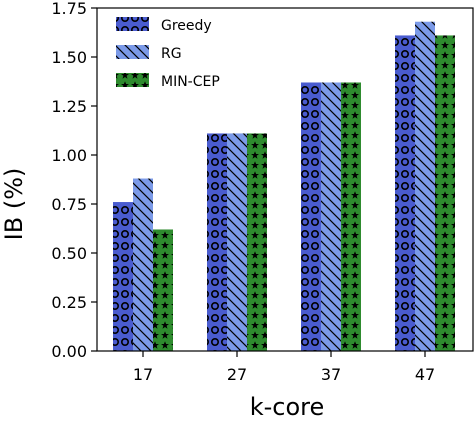  What do you see at coordinates (143, 374) in the screenshot?
I see `x-tick-label: 17` at bounding box center [143, 374].